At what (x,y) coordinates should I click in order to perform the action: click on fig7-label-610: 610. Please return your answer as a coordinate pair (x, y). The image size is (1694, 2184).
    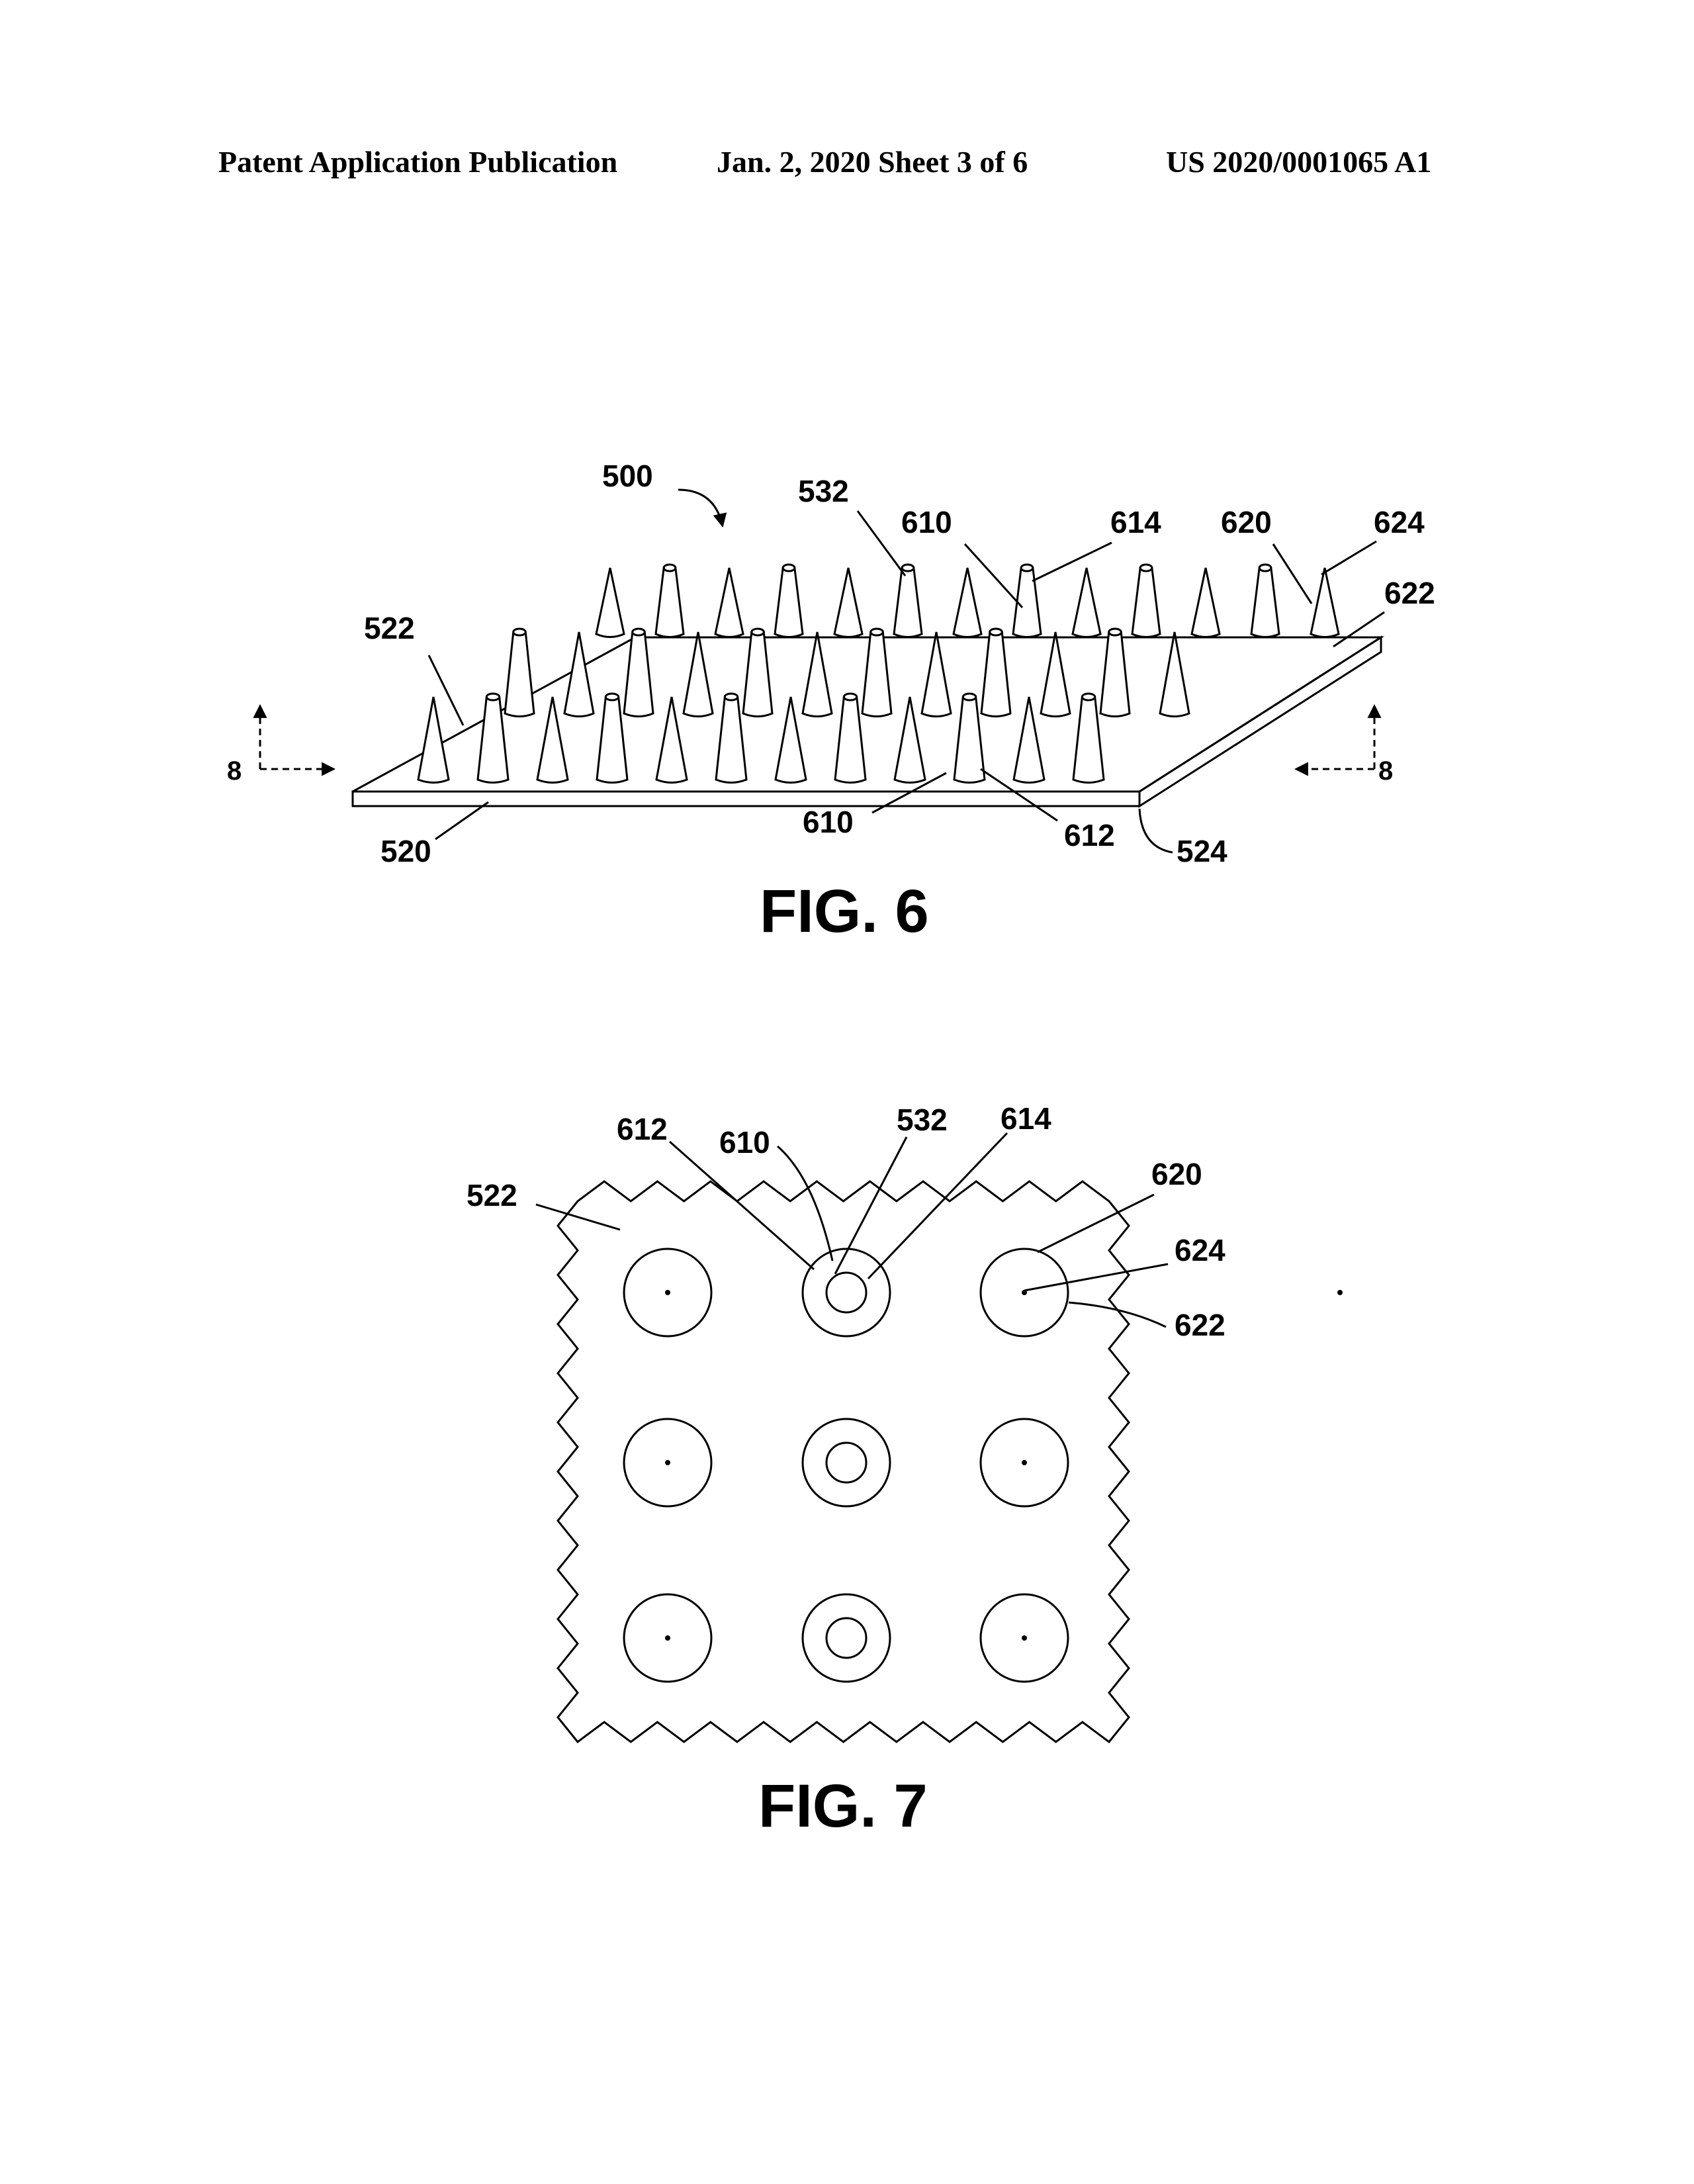
    Looking at the image, I should click on (744, 1142).